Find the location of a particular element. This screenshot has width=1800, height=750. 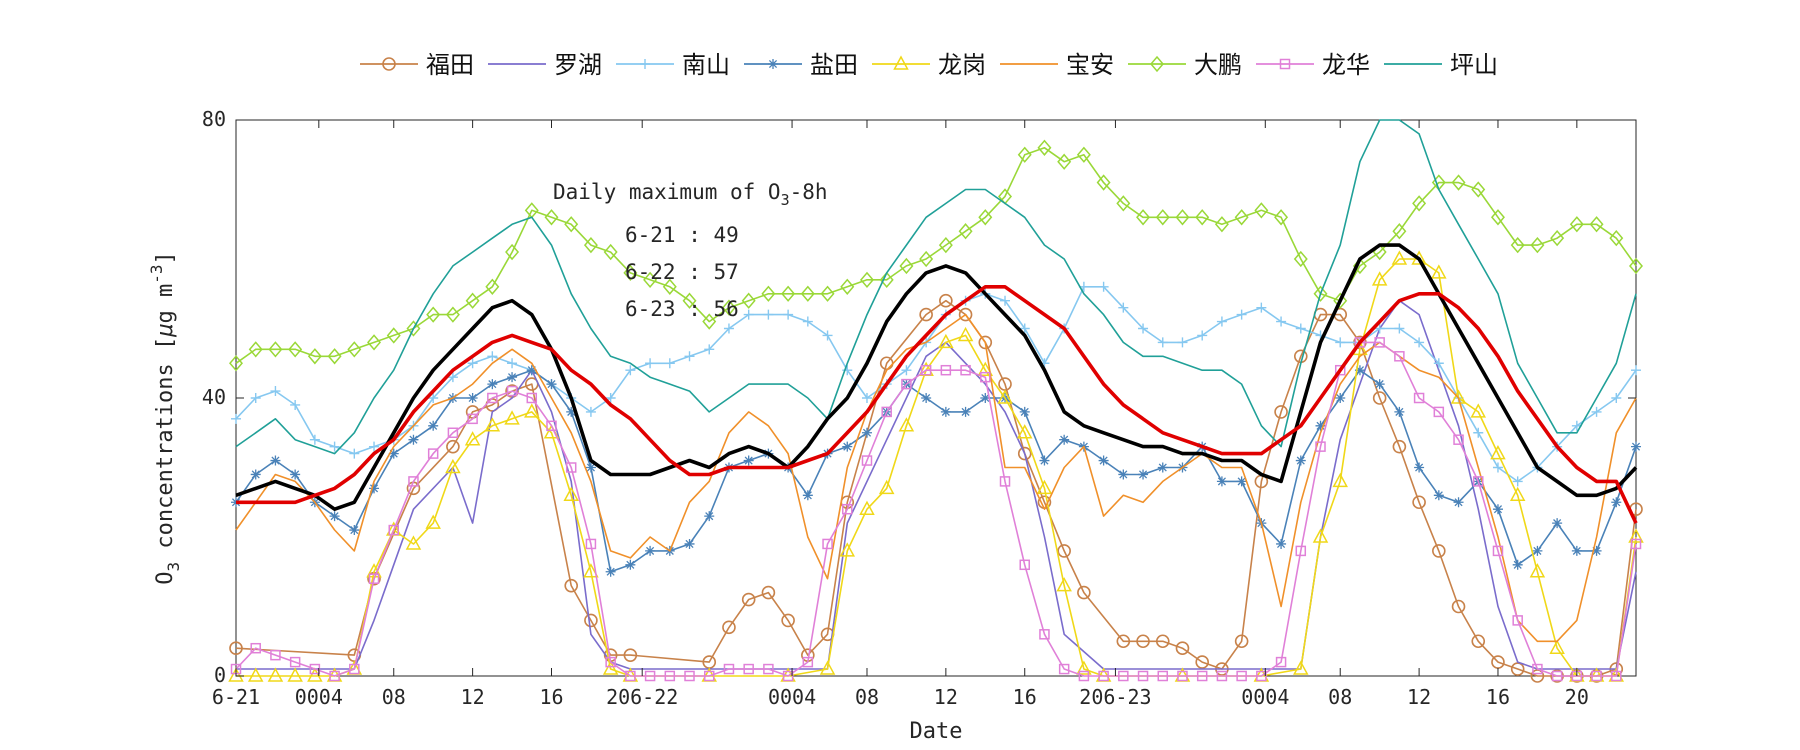

x-axis-label: Date is located at coordinates (936, 731).